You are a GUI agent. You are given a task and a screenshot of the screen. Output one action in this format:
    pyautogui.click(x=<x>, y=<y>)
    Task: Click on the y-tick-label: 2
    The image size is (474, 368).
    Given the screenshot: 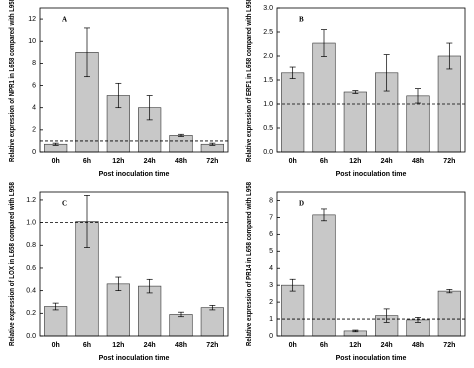 What is the action you would take?
    pyautogui.click(x=271, y=302)
    